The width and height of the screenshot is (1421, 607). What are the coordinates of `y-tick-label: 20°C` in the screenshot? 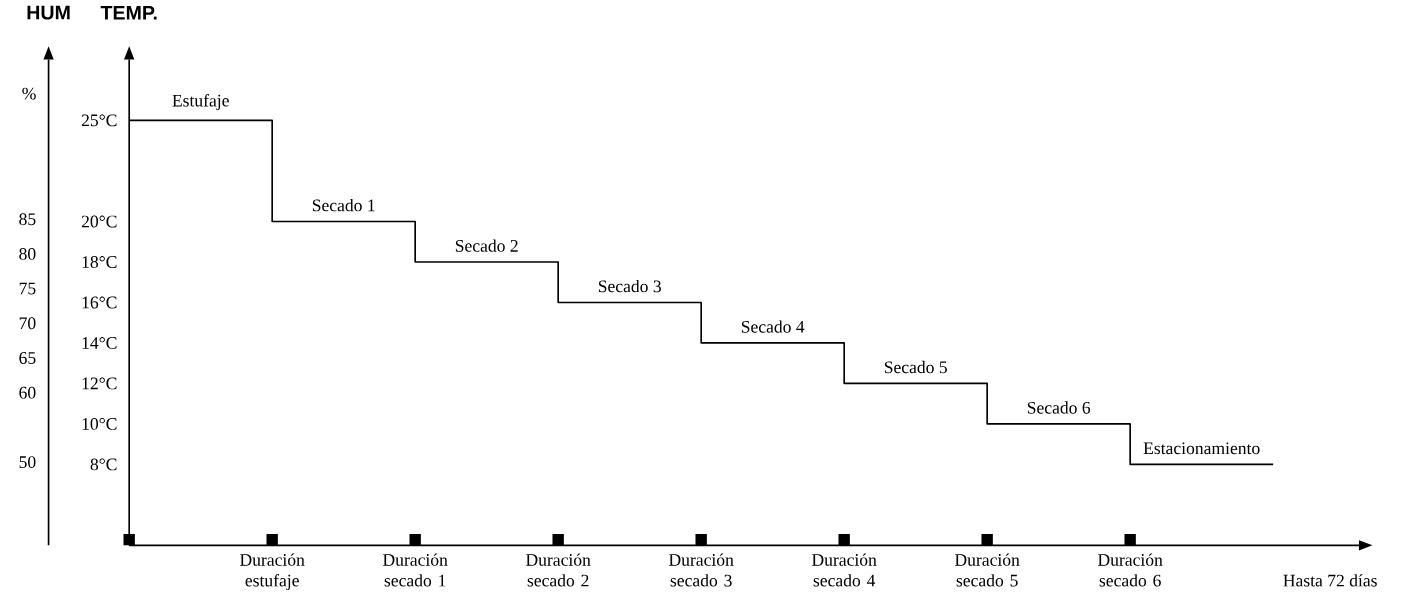 It's located at (99, 221).